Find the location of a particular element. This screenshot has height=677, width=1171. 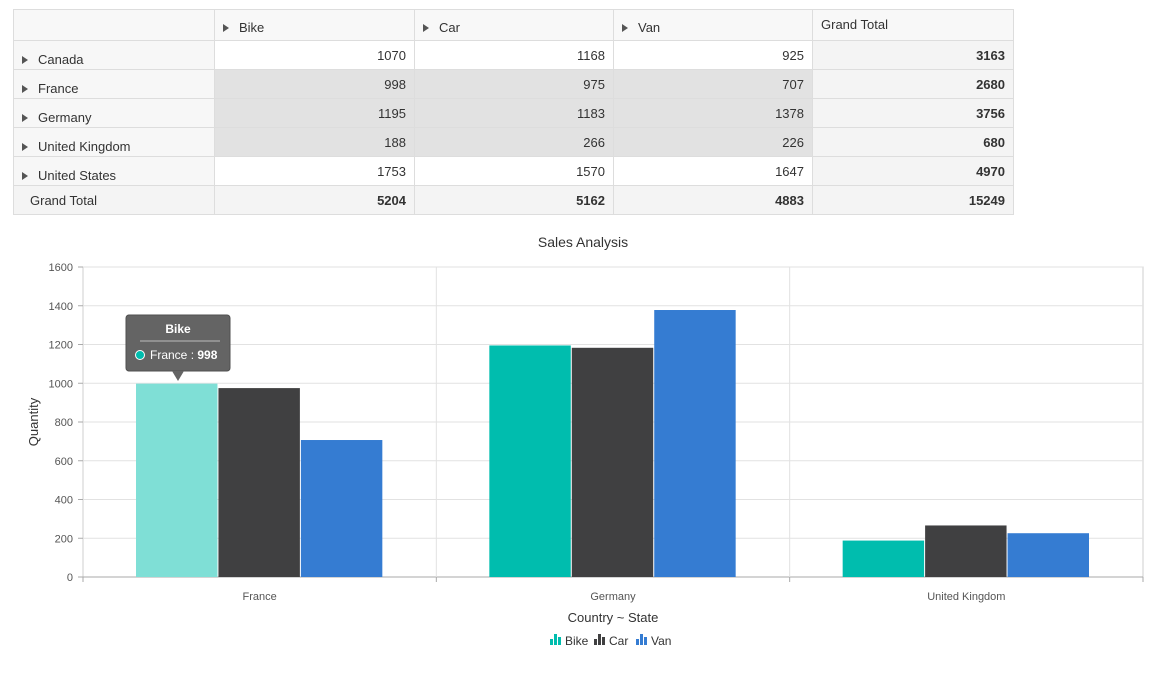

bar-bike-france is located at coordinates (177, 480).